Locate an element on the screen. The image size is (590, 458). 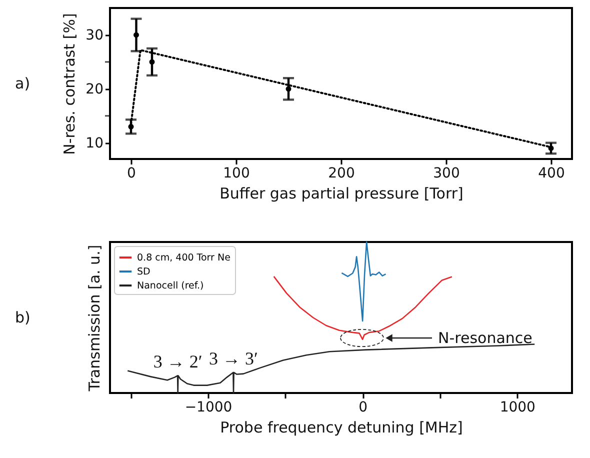
x-tick-label: 1000 is located at coordinates (518, 408).